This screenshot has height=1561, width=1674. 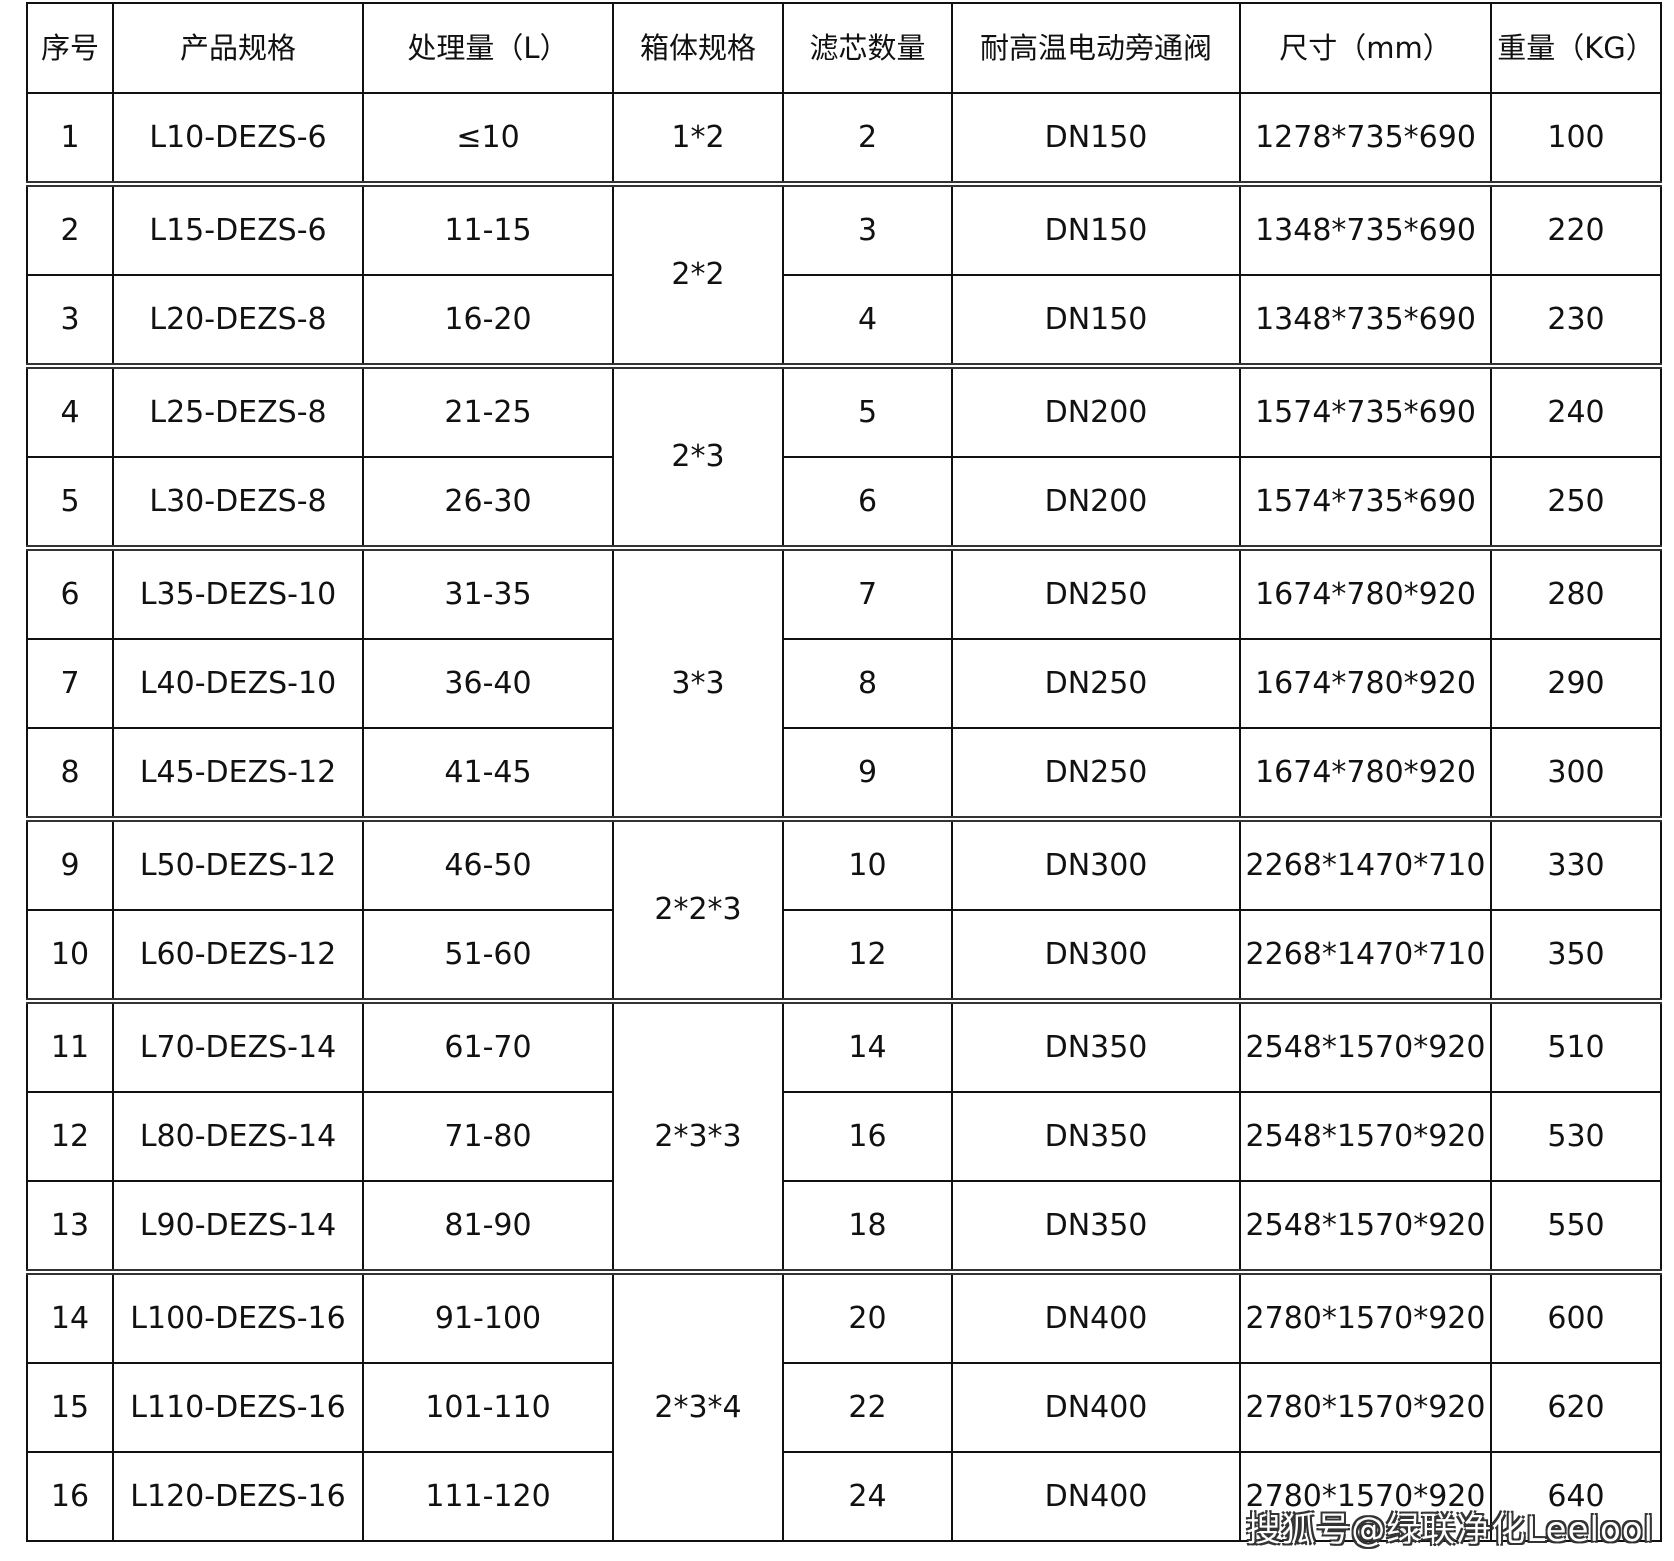 What do you see at coordinates (238, 863) in the screenshot?
I see `cell-model: L50-DEZS-12` at bounding box center [238, 863].